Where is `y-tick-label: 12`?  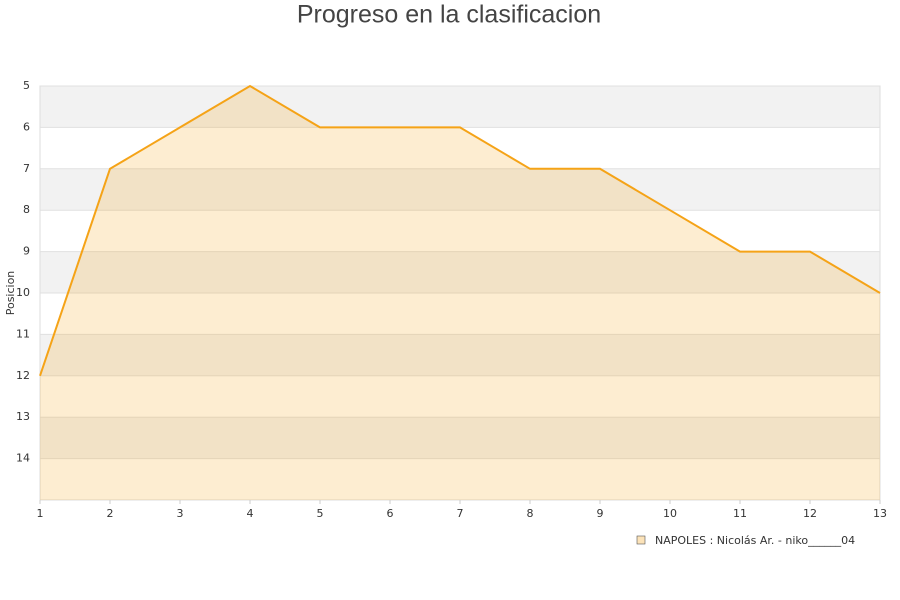 y-tick-label: 12 is located at coordinates (23, 375).